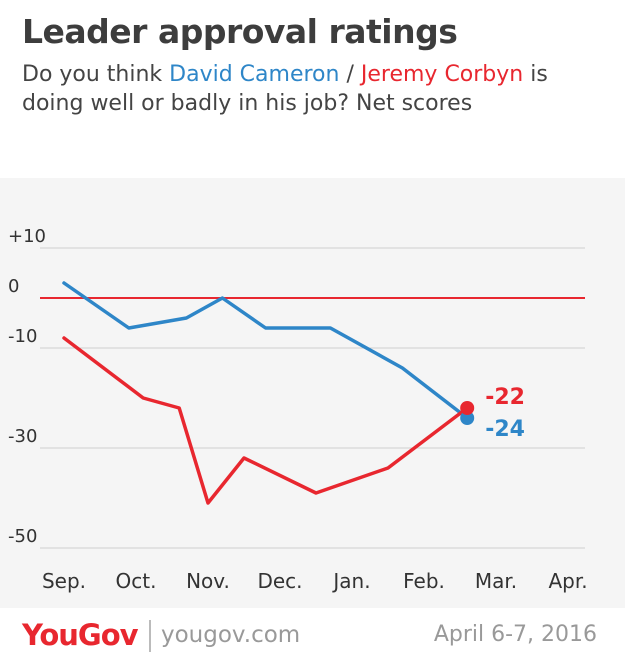 This screenshot has width=625, height=660. What do you see at coordinates (231, 635) in the screenshot?
I see `footer-site: yougov.com` at bounding box center [231, 635].